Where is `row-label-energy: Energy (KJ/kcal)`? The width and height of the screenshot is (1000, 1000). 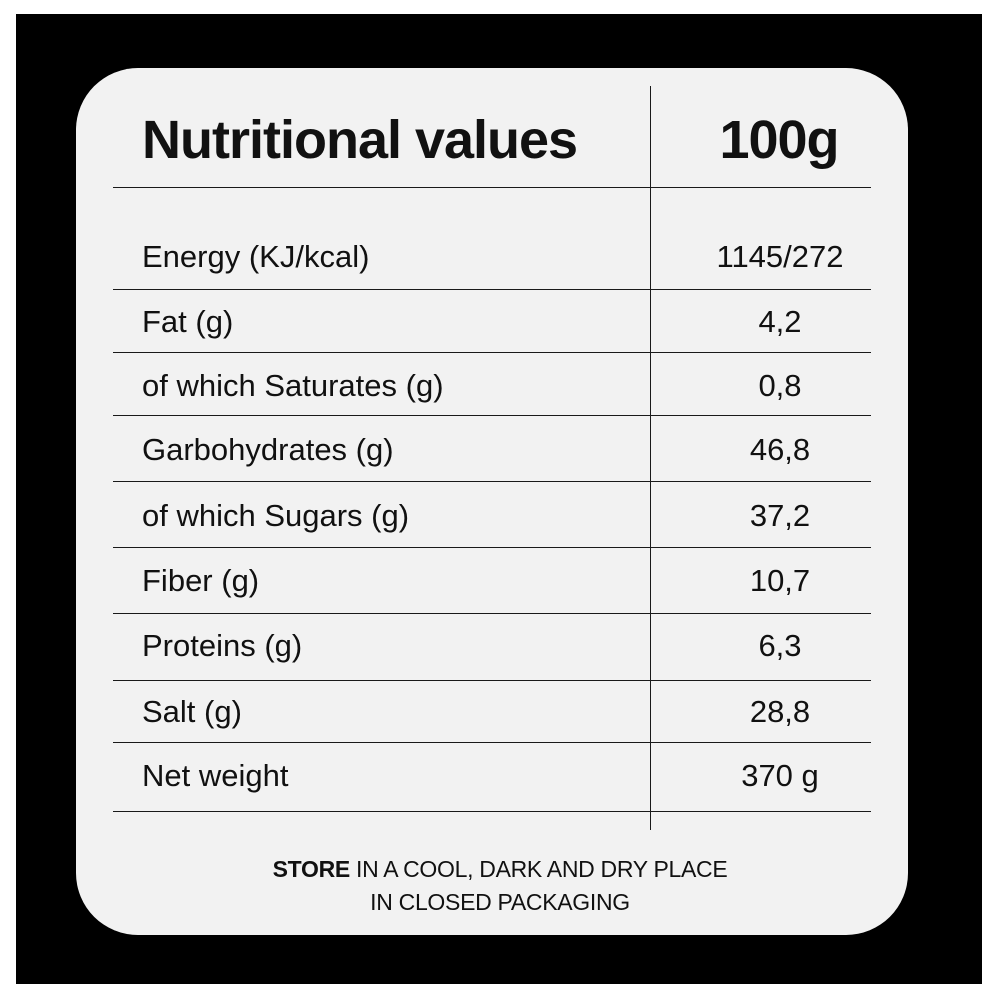 row-label-energy: Energy (KJ/kcal) is located at coordinates (256, 256).